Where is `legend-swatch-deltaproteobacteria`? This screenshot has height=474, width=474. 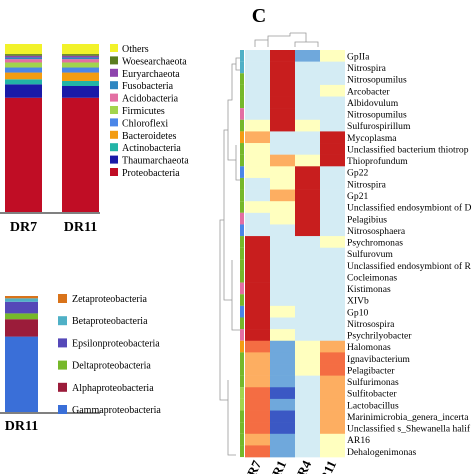 legend-swatch-deltaproteobacteria is located at coordinates (62, 365).